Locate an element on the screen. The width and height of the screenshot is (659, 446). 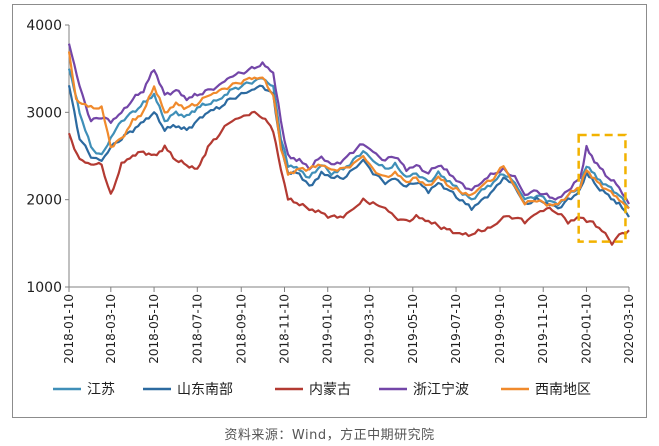
y-tick-label: 4000 is located at coordinates (44, 26).